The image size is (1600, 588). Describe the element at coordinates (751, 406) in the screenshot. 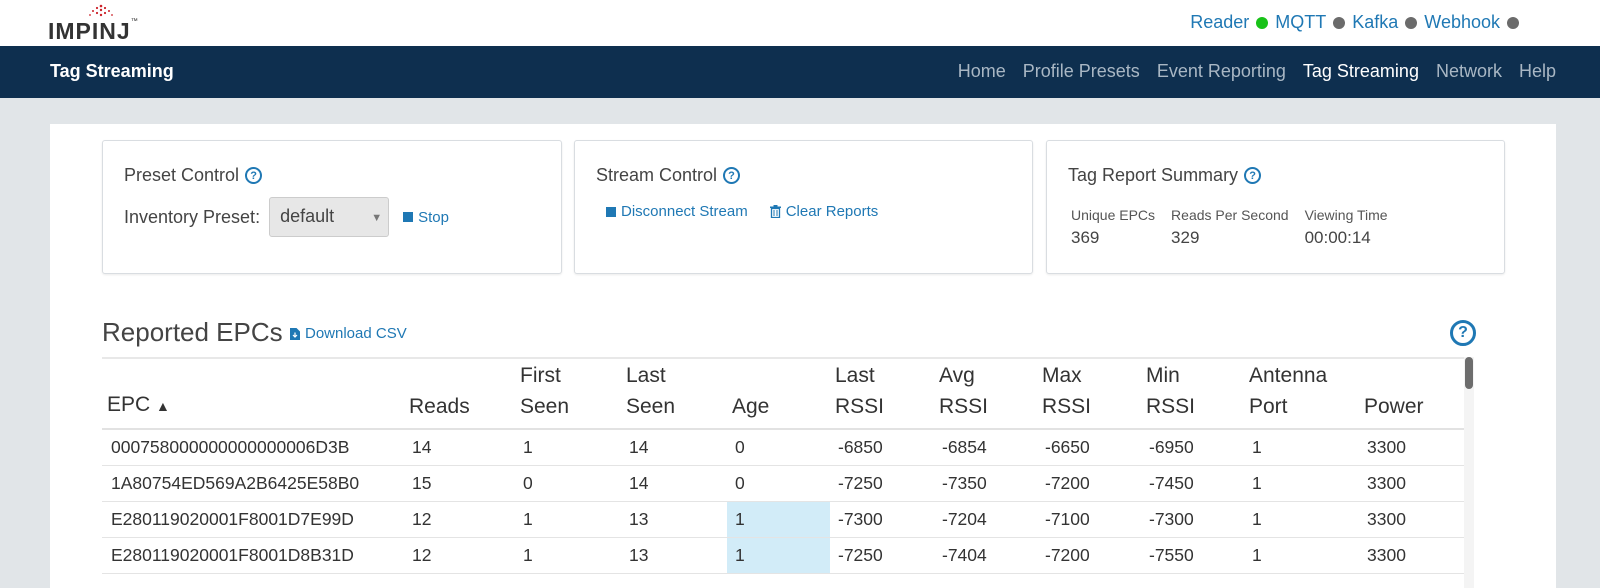

I see `column-header-line2: Age` at that location.